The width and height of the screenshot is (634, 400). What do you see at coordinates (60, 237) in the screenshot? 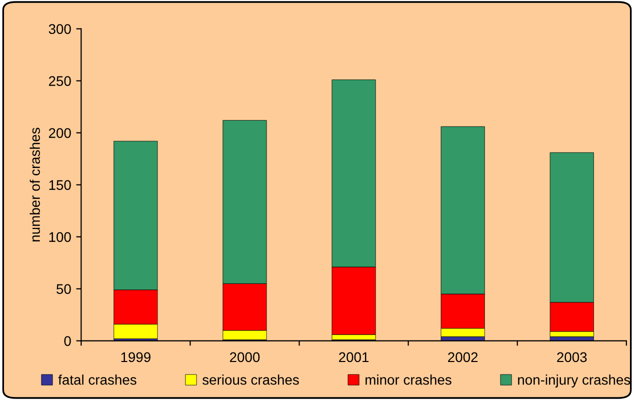
I see `y-tick-label: 100` at bounding box center [60, 237].